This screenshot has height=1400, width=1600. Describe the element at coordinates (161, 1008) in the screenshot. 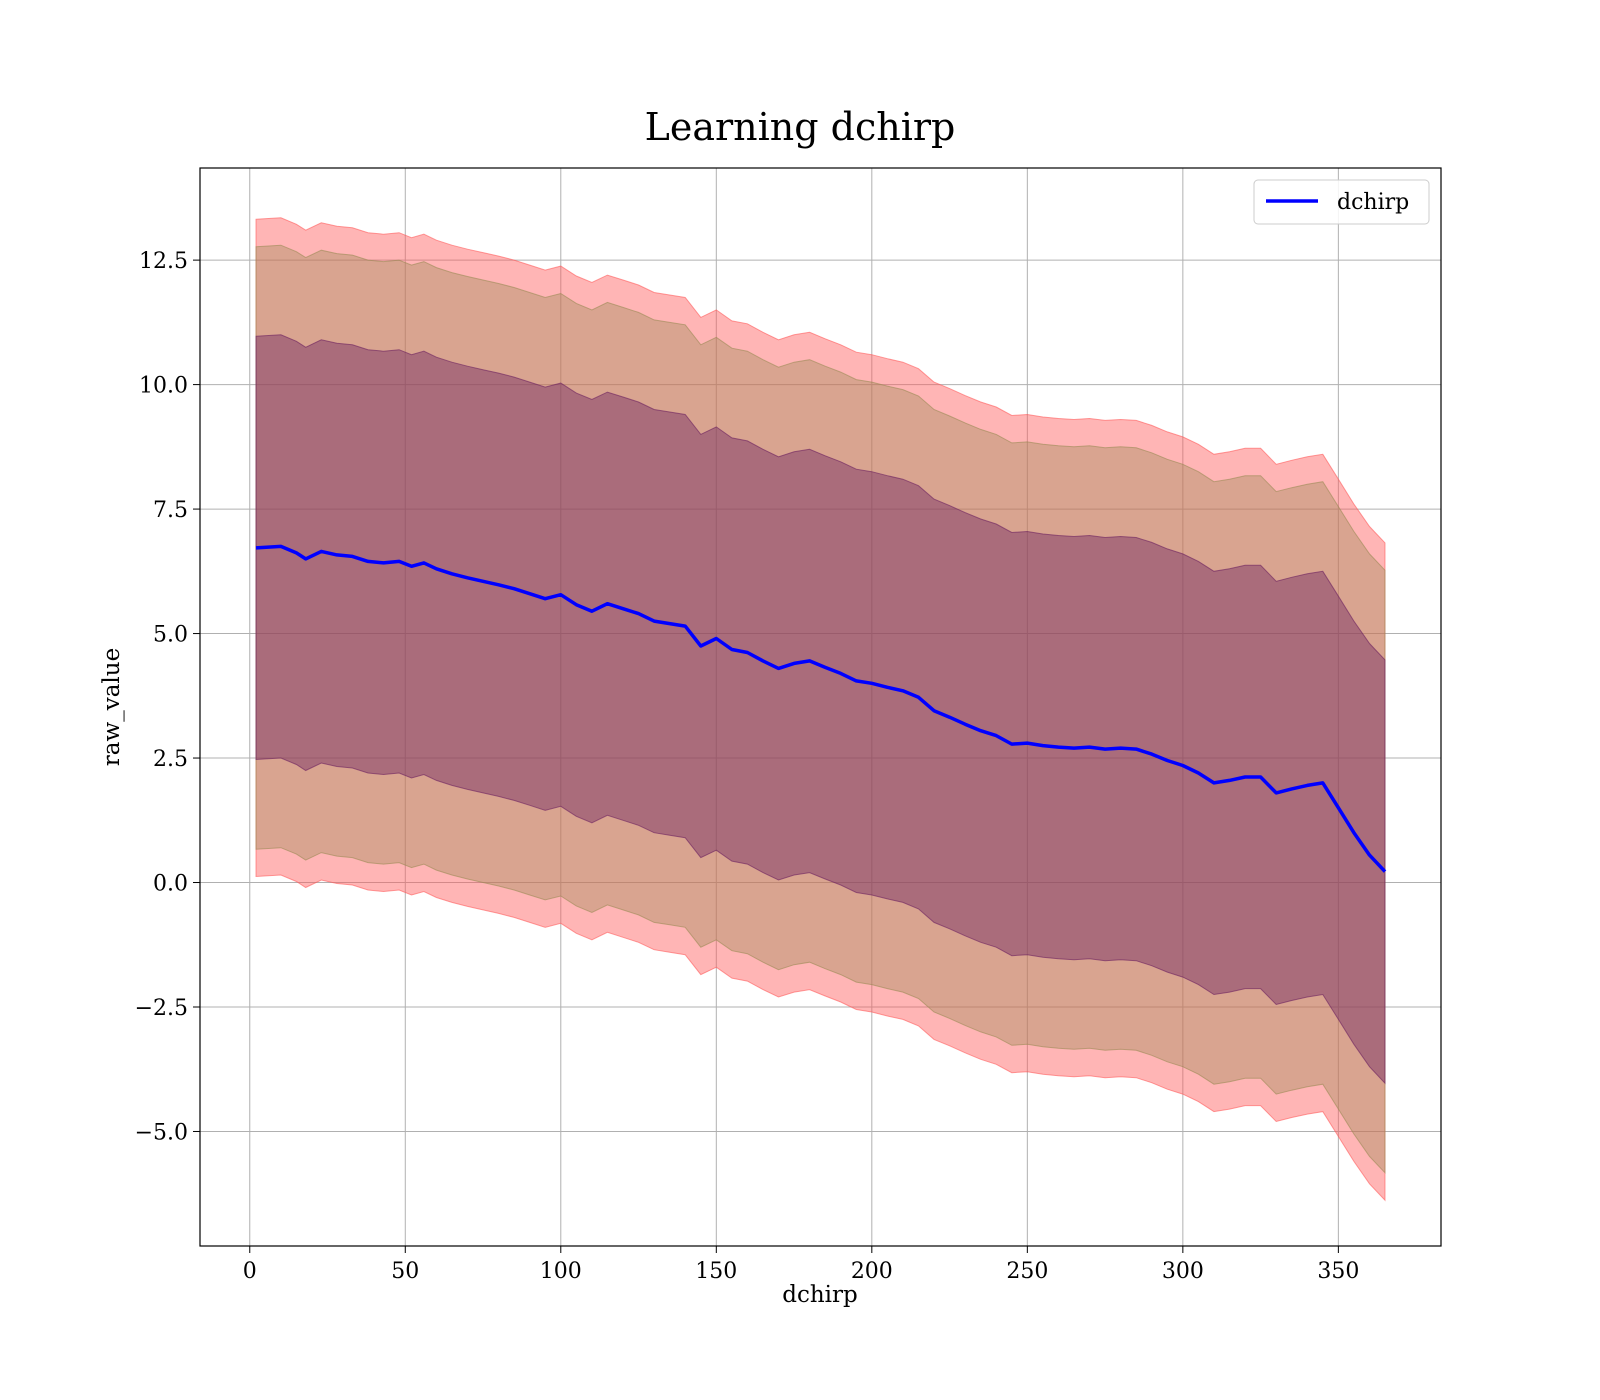

I see `y-tick-label: −2.5` at that location.